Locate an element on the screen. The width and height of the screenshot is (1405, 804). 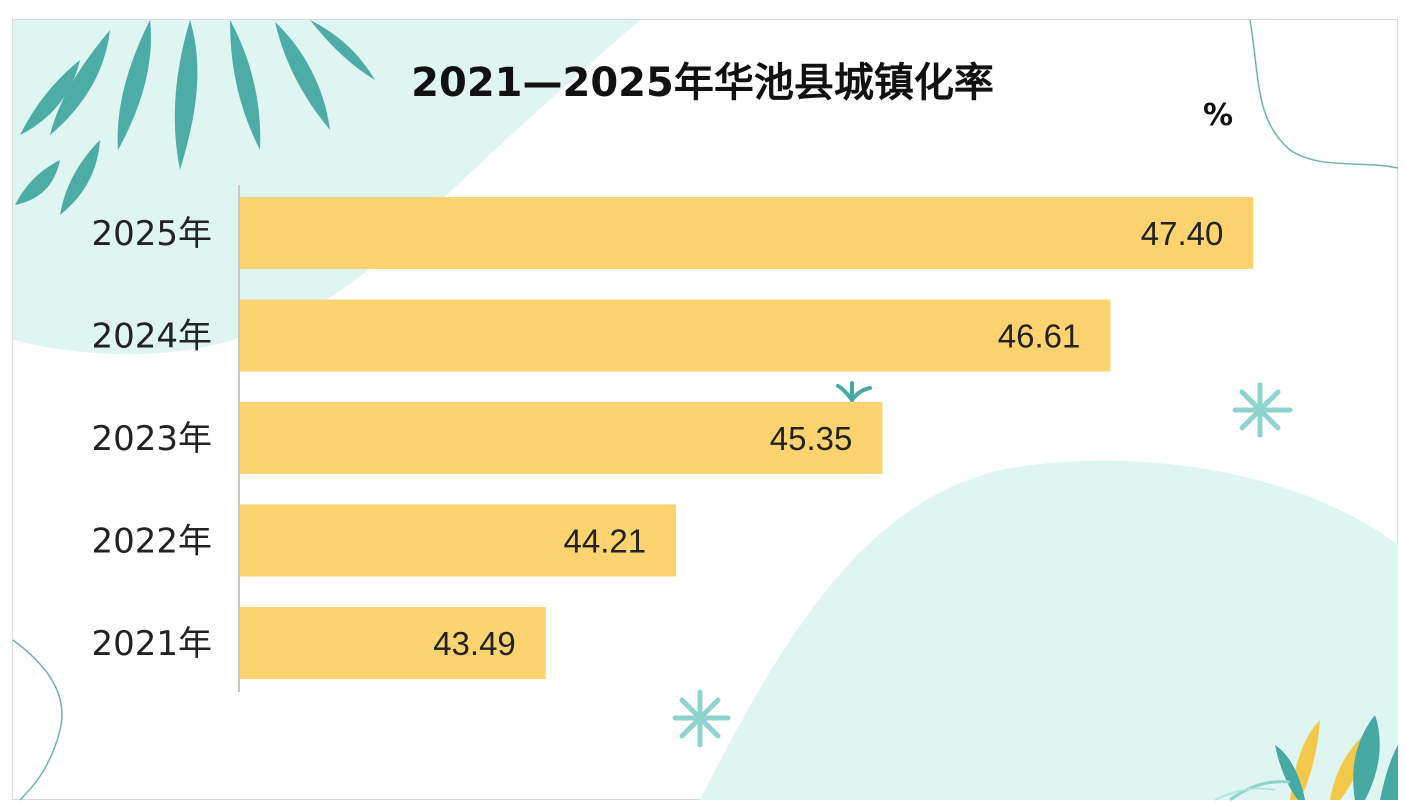
value-label-2: 45.35 is located at coordinates (811, 438).